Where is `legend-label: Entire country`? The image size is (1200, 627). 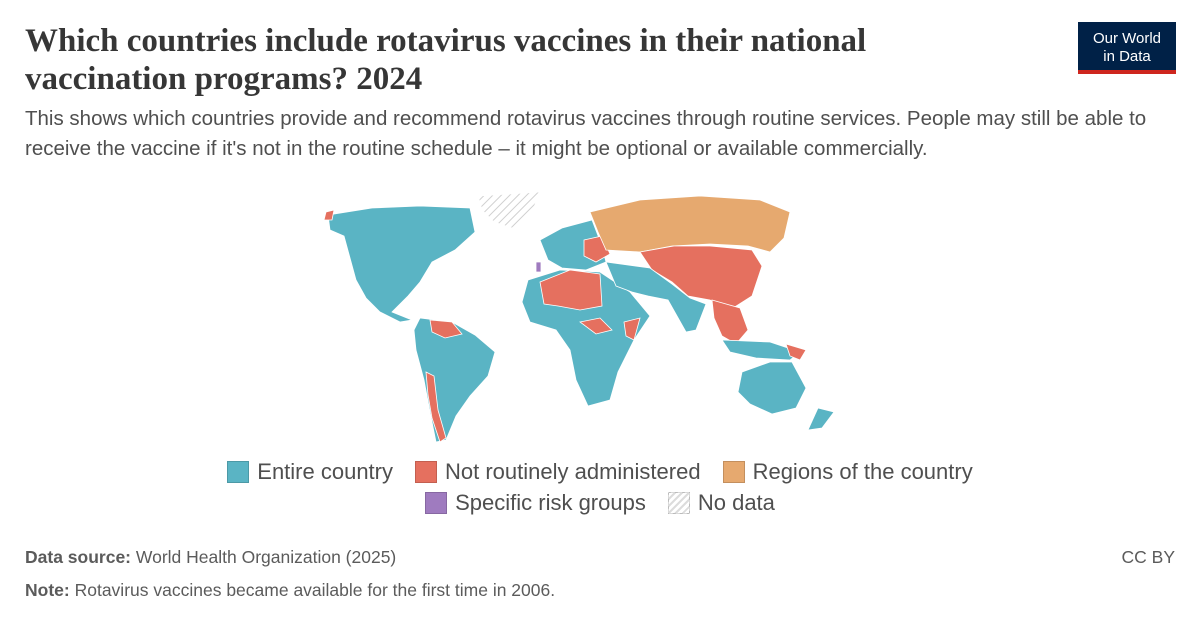
legend-label: Entire country is located at coordinates (325, 471).